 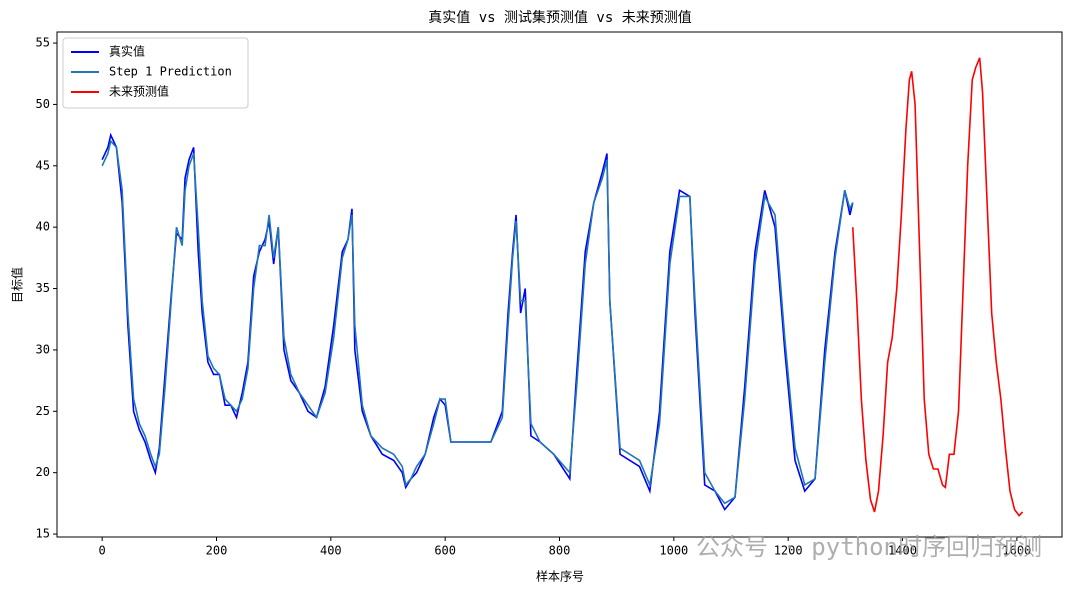 I want to click on x-tick-label: 1600, so click(x=1016, y=551).